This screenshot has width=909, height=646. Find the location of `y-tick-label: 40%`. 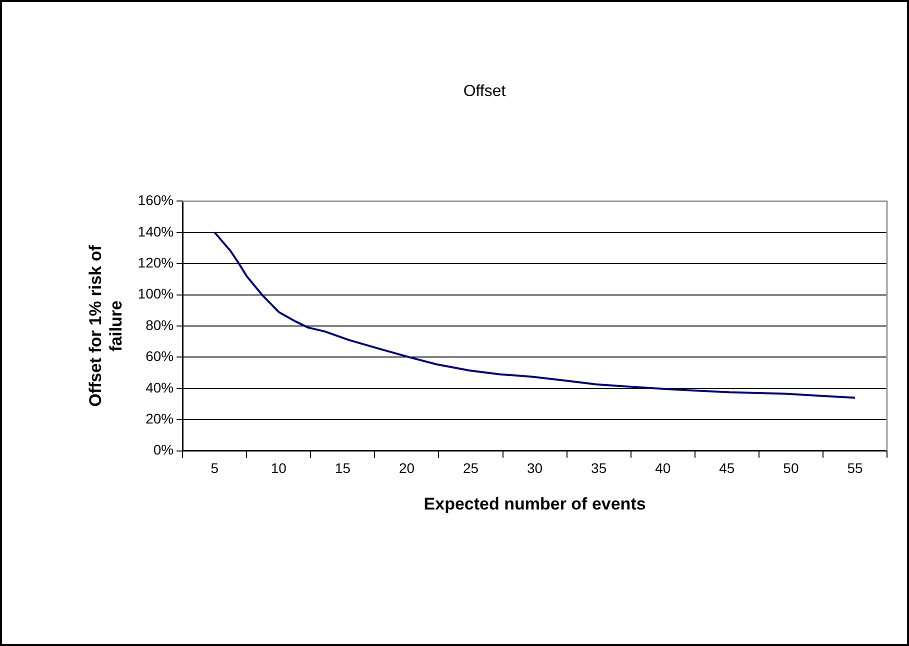

y-tick-label: 40% is located at coordinates (160, 387).